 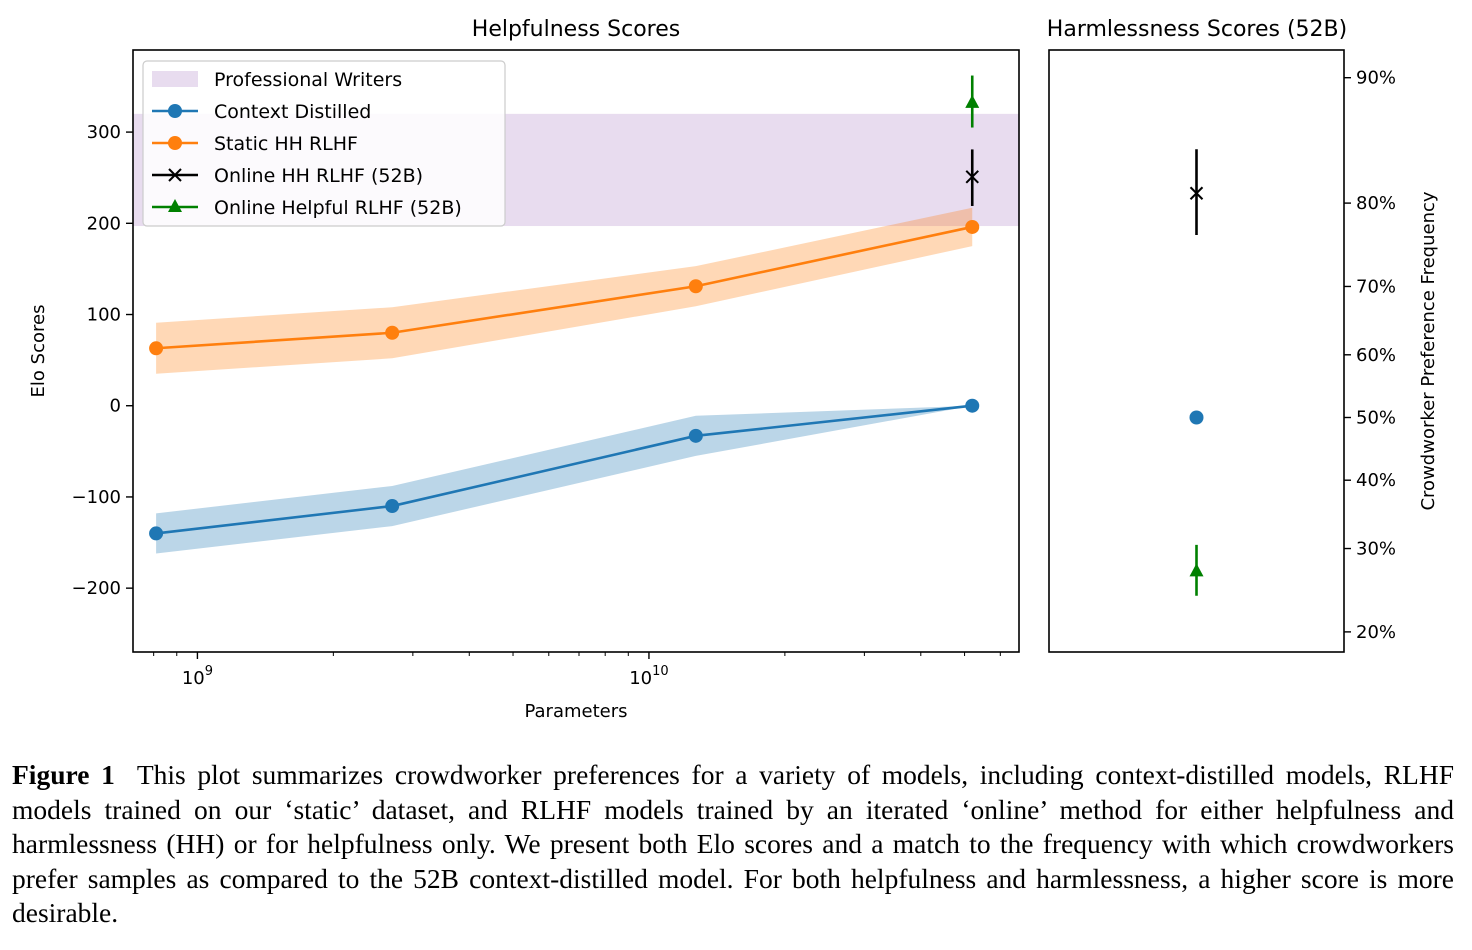 What do you see at coordinates (96, 497) in the screenshot?
I see `y-tick-label: −100` at bounding box center [96, 497].